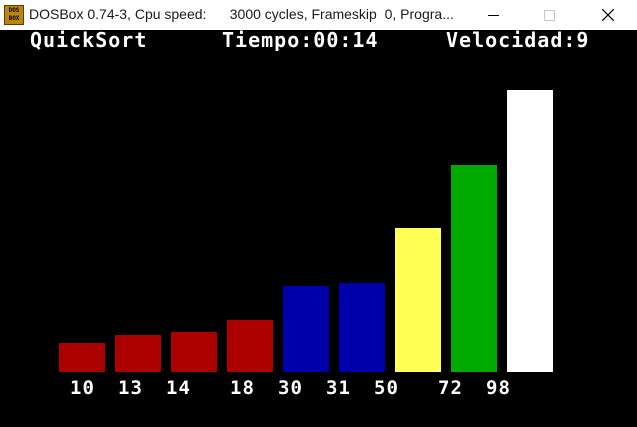  Describe the element at coordinates (518, 40) in the screenshot. I see `speed-level: Velocidad:9` at that location.